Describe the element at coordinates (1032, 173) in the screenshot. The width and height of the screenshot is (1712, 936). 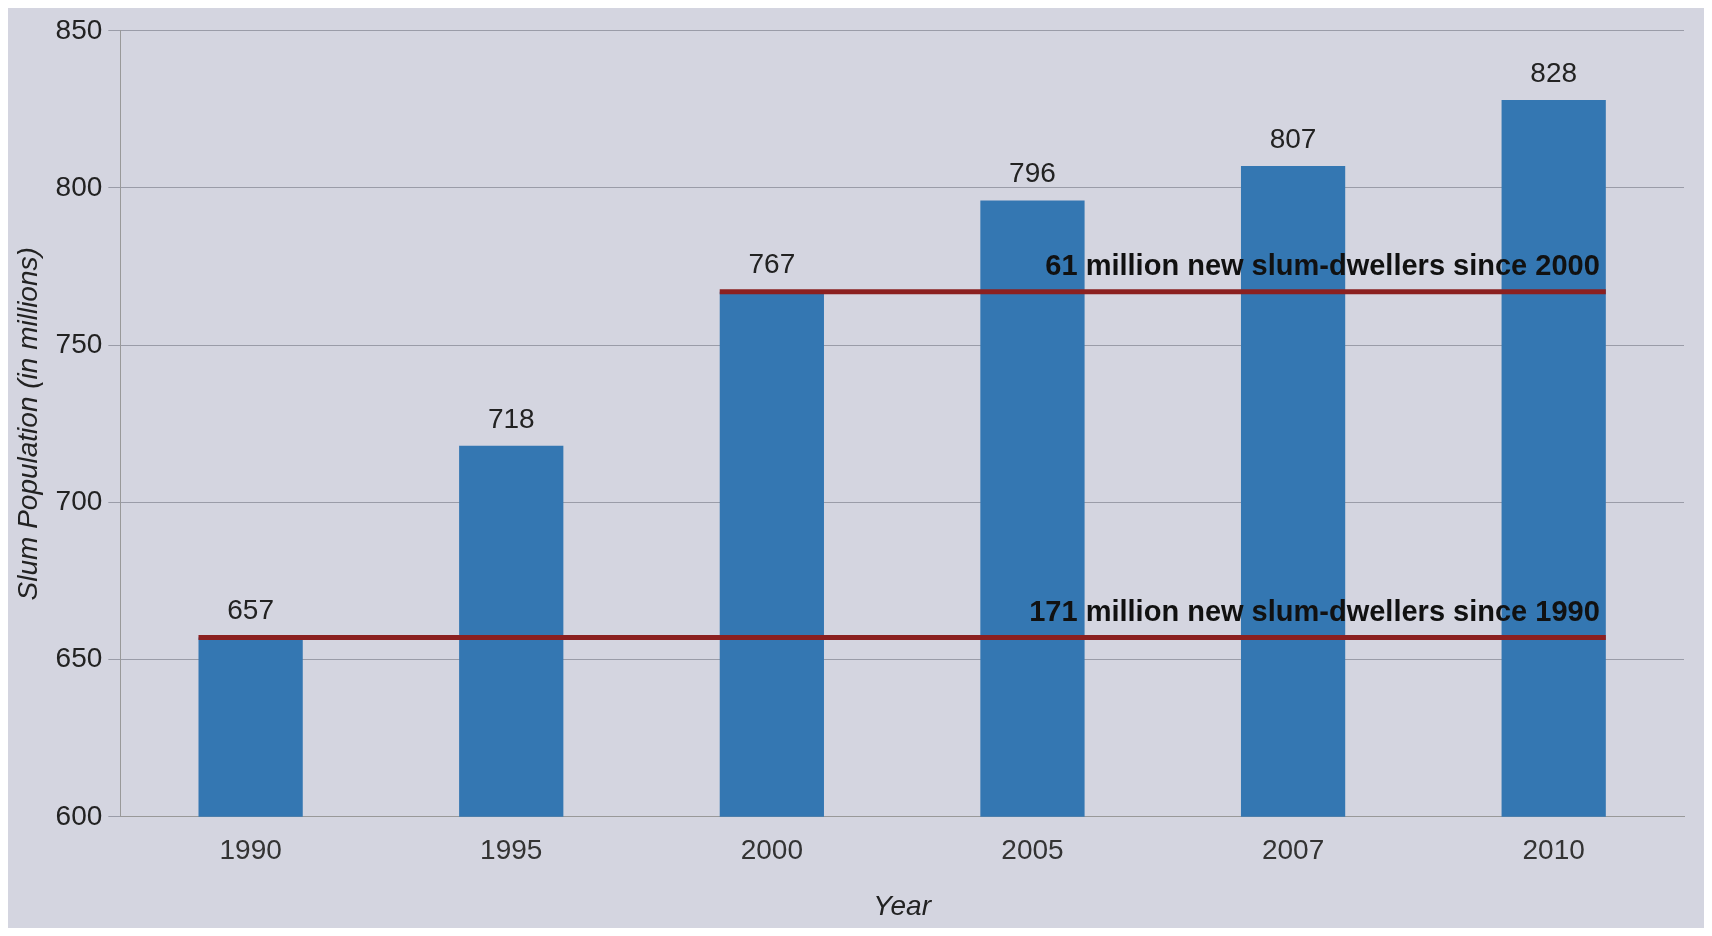
I see `data-label: 796` at that location.